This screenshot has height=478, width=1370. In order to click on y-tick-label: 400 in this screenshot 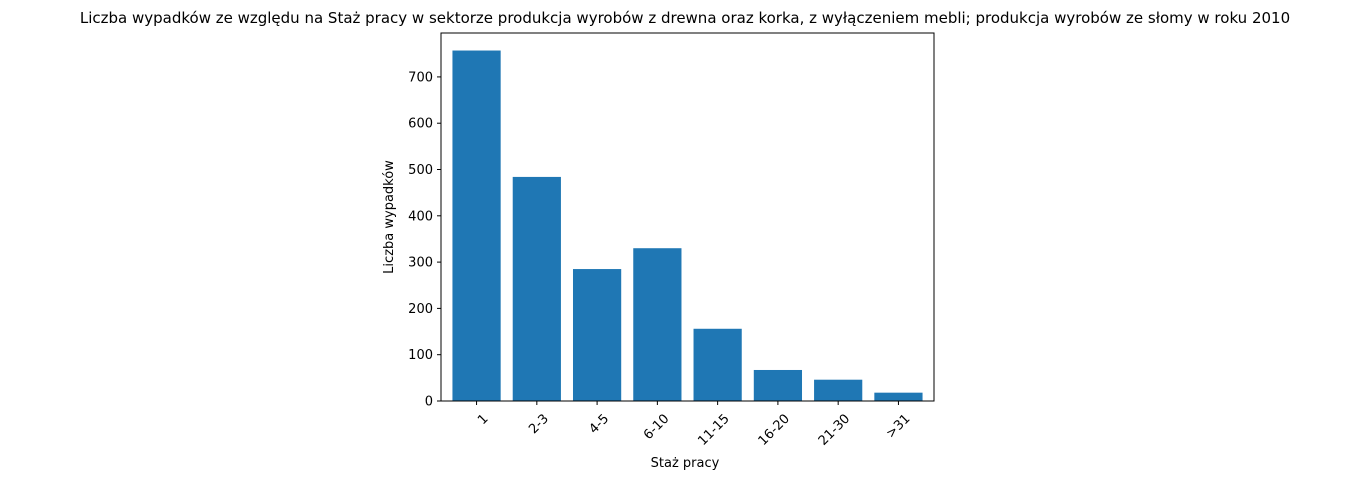, I will do `click(420, 216)`.